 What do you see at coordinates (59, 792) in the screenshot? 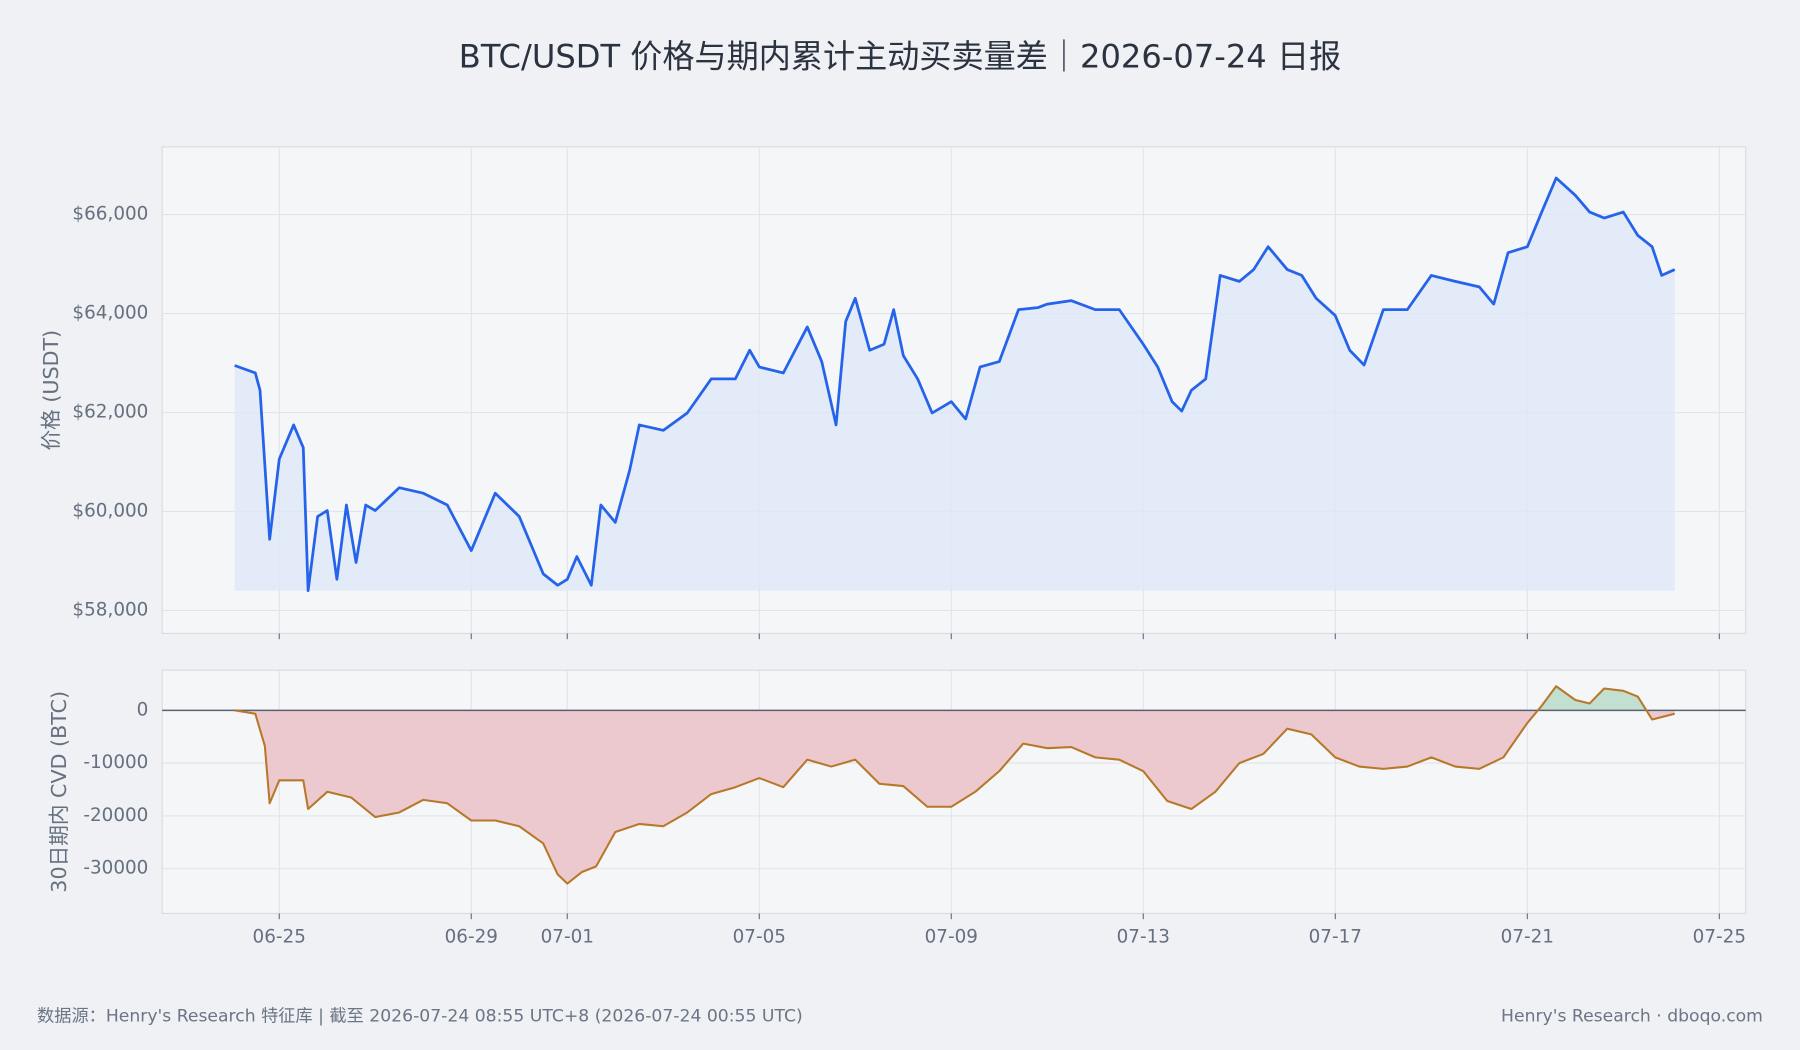
I see `y-axis-label: 30日期内 CVD (BTC)` at bounding box center [59, 792].